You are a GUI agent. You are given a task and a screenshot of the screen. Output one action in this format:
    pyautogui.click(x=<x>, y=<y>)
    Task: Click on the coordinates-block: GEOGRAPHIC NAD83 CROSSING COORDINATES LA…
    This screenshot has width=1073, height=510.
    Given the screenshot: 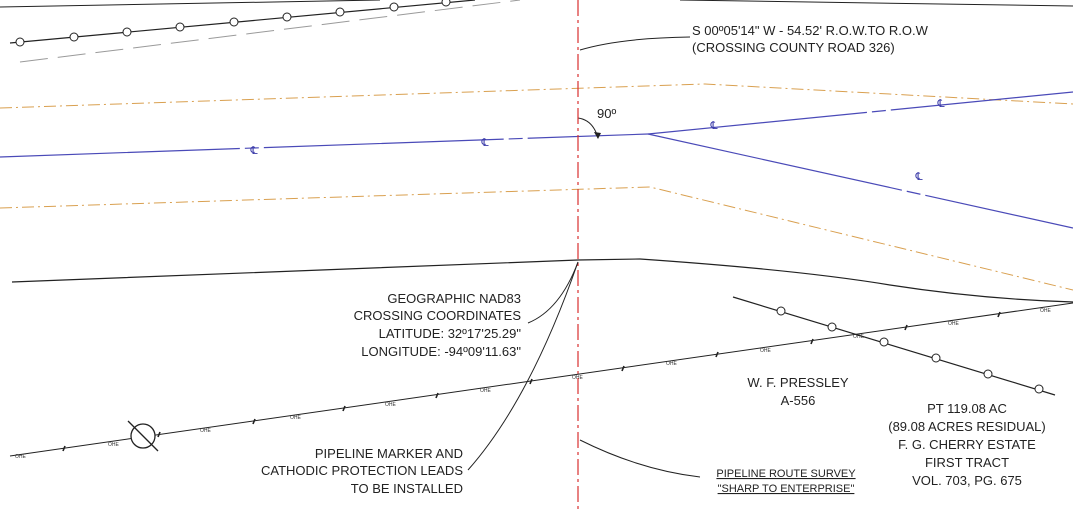 What is the action you would take?
    pyautogui.click(x=438, y=325)
    